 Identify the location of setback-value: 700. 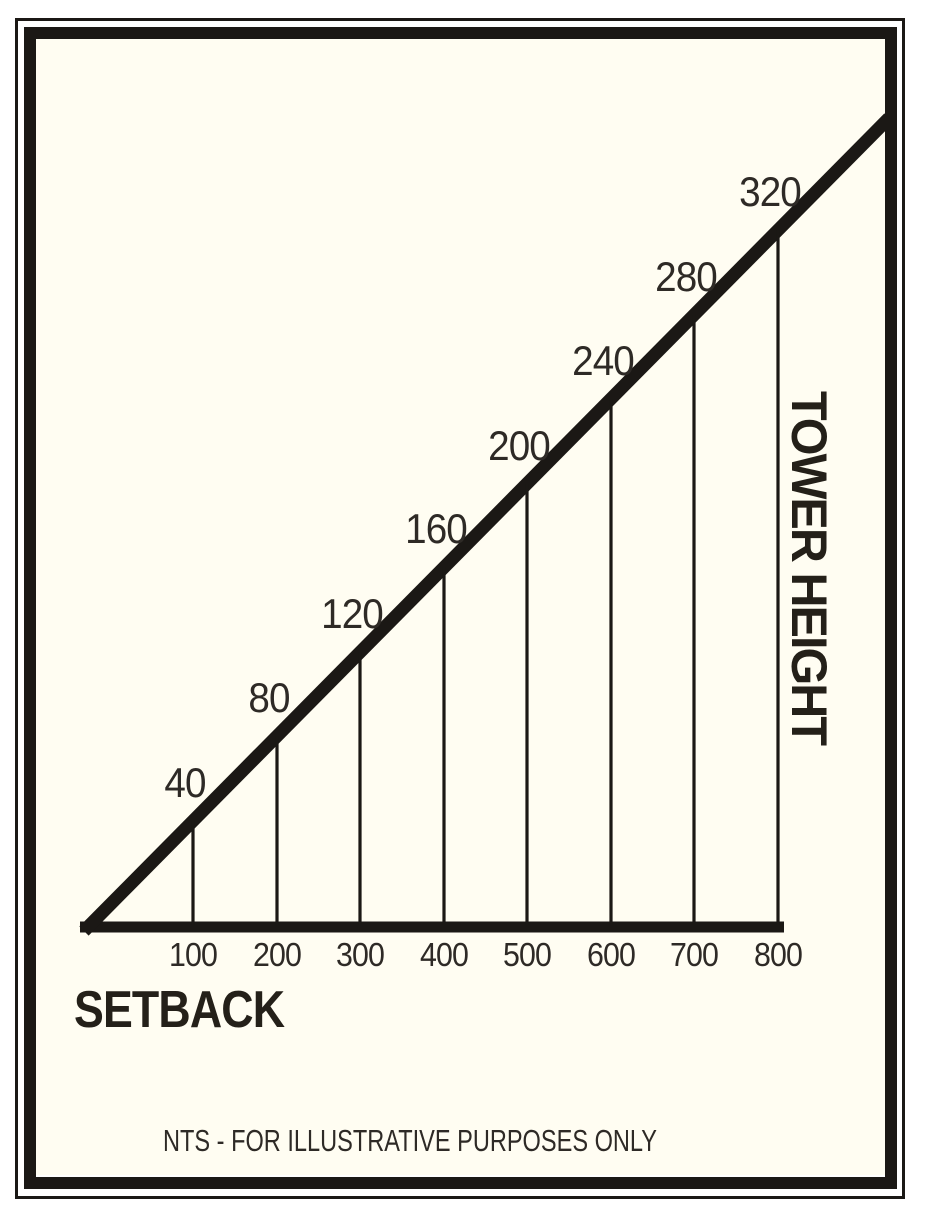
(694, 954).